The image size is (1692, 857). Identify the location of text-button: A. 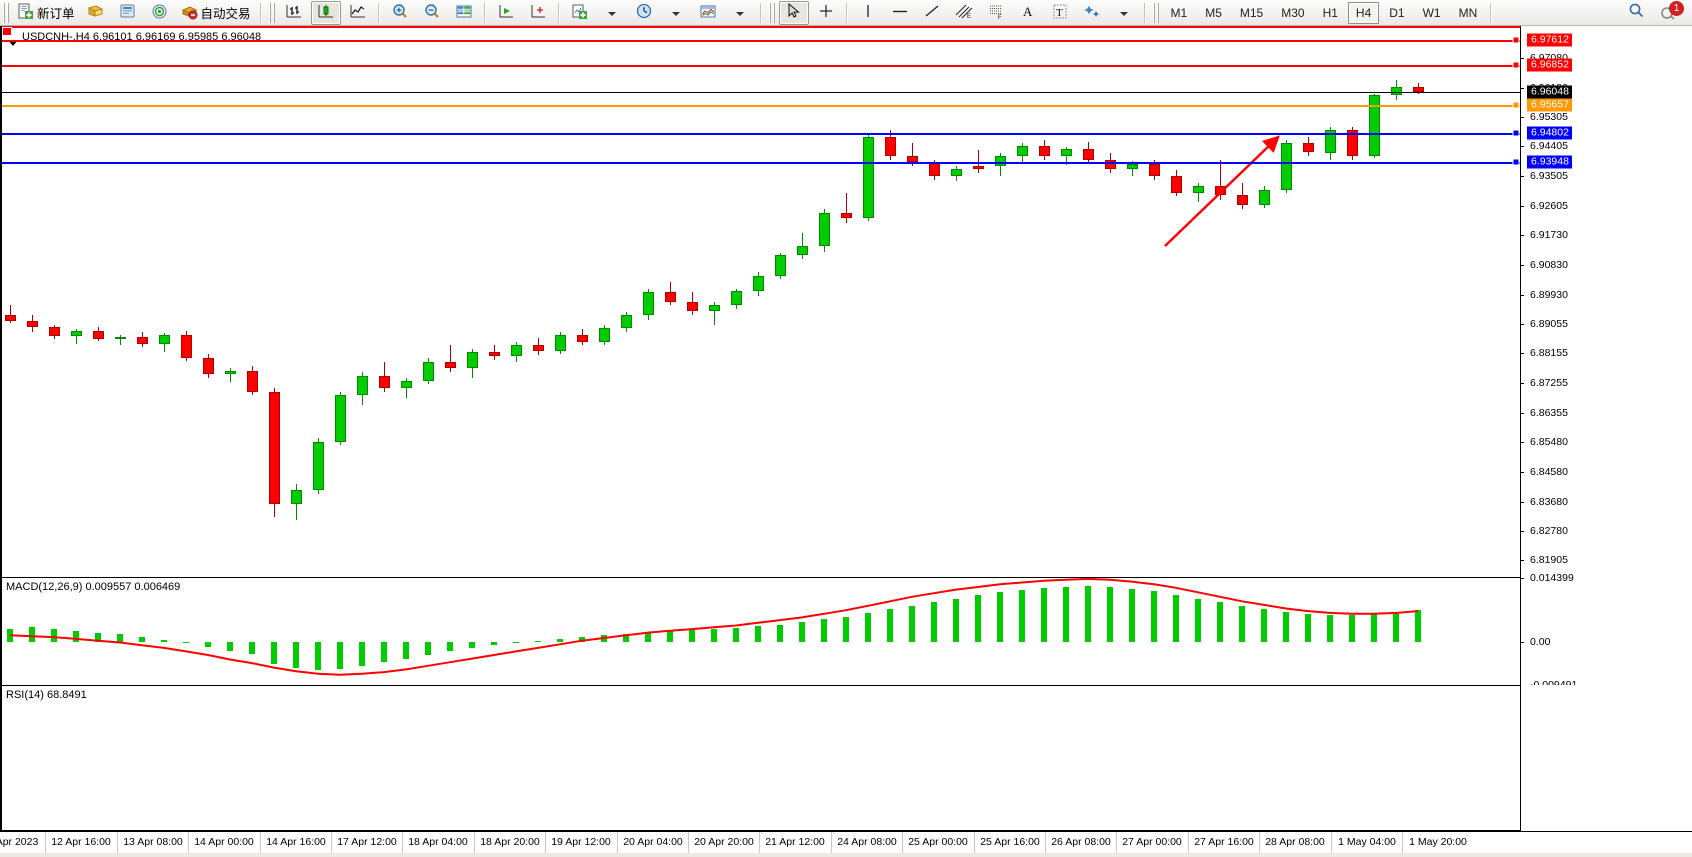
(1028, 13).